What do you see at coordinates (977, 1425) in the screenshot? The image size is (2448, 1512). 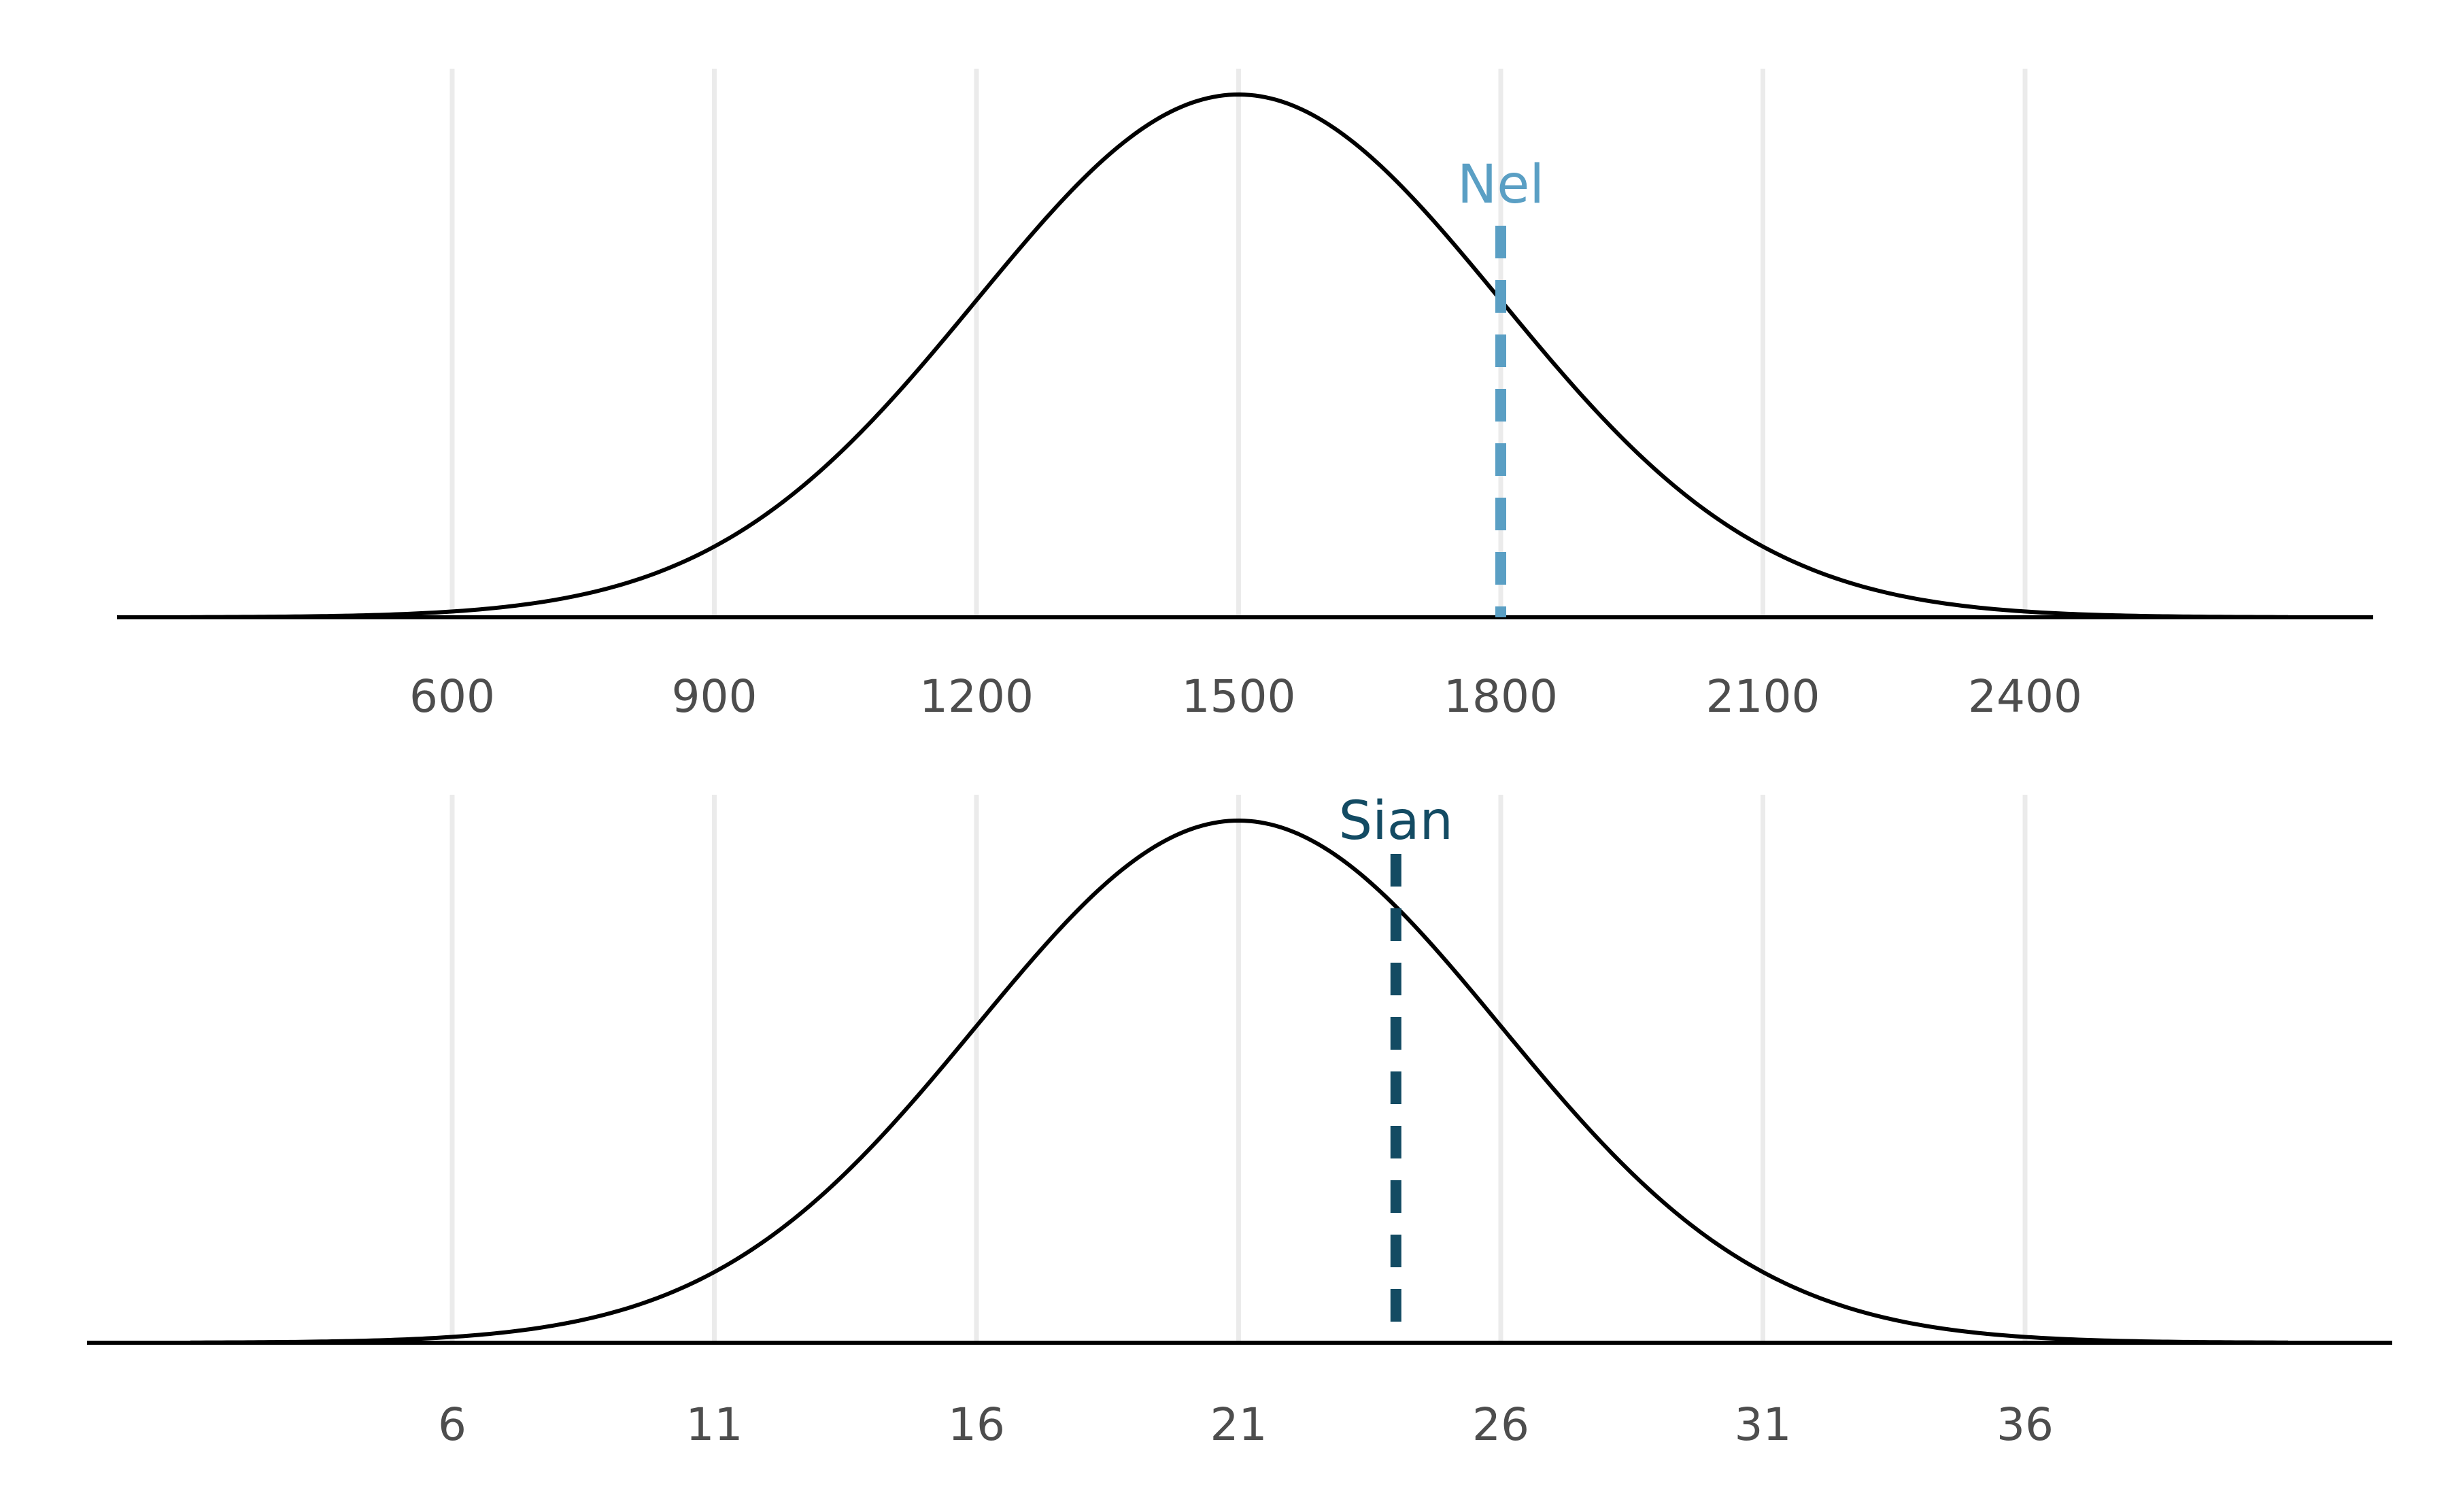 I see `x-tick-label-16: 16` at bounding box center [977, 1425].